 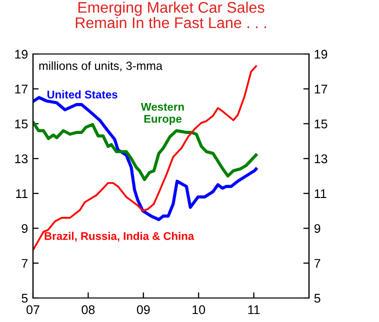 I want to click on x-tick-label: 09, so click(x=143, y=309).